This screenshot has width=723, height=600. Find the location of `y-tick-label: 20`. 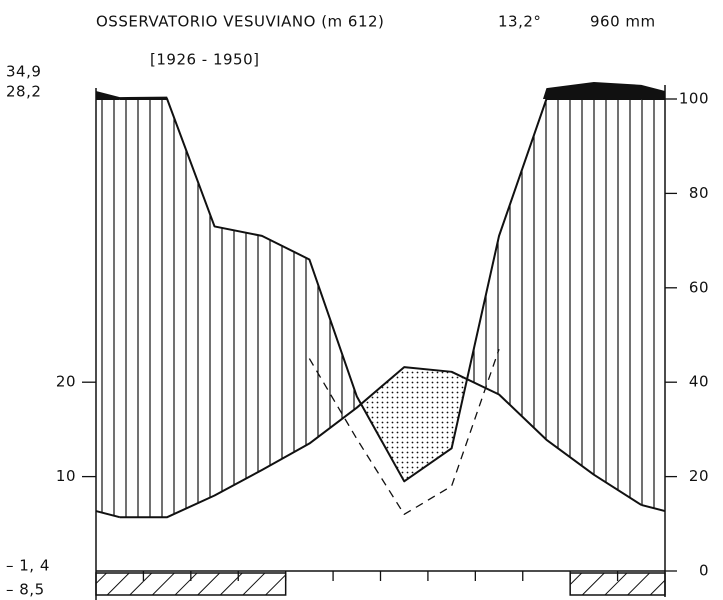

y-tick-label: 20 is located at coordinates (66, 382).